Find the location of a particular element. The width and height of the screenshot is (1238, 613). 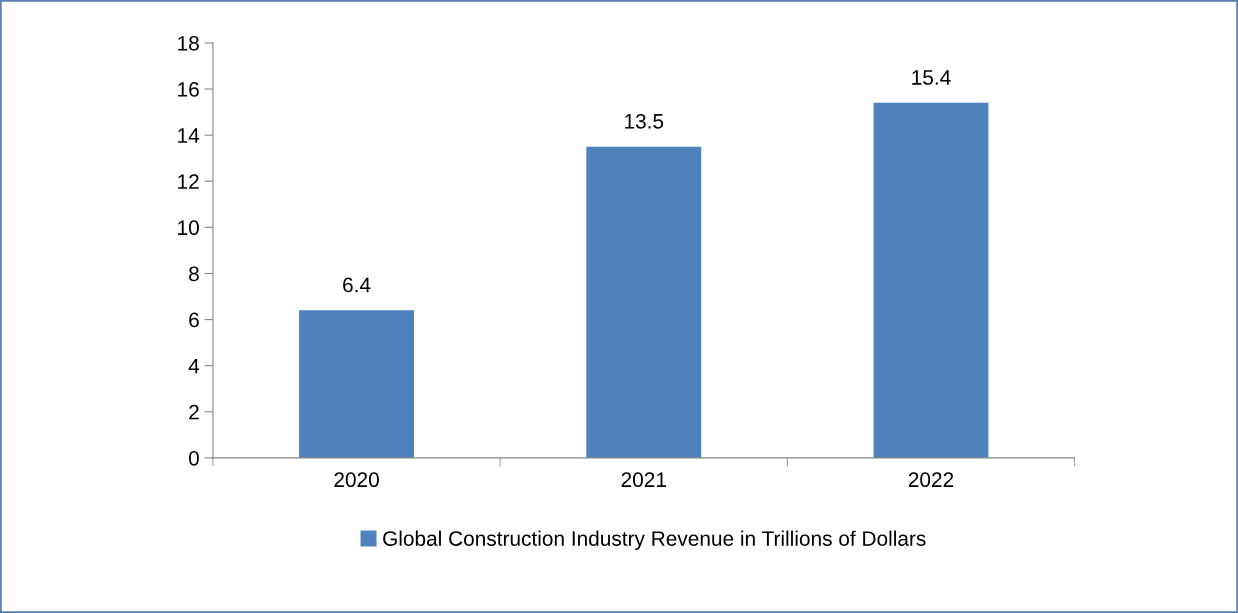

data-label: 13.5 is located at coordinates (644, 121).